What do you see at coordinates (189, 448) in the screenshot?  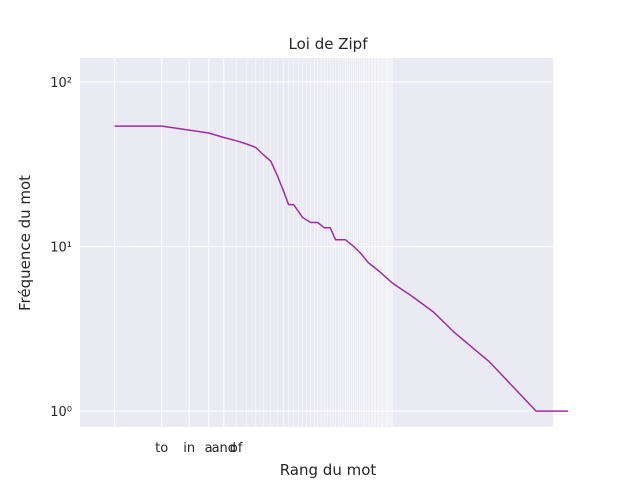 I see `x-tick-label: in` at bounding box center [189, 448].